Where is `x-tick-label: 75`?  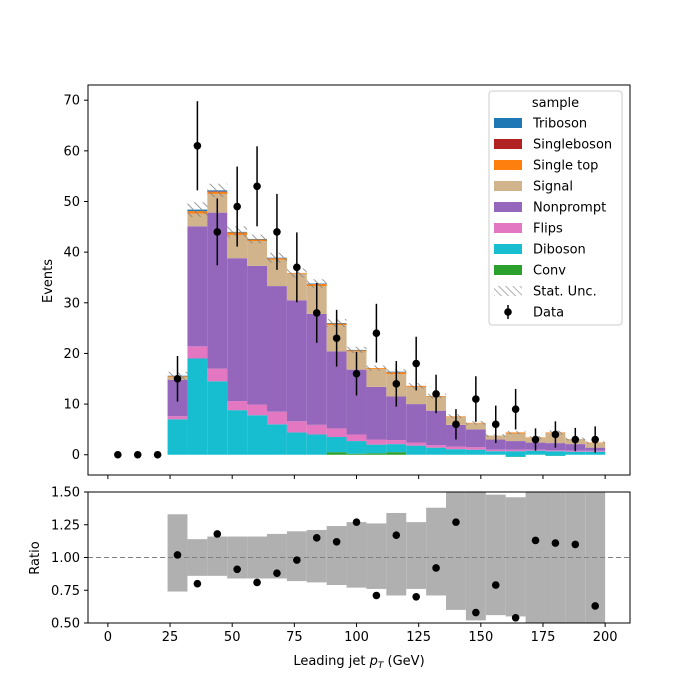 x-tick-label: 75 is located at coordinates (294, 637).